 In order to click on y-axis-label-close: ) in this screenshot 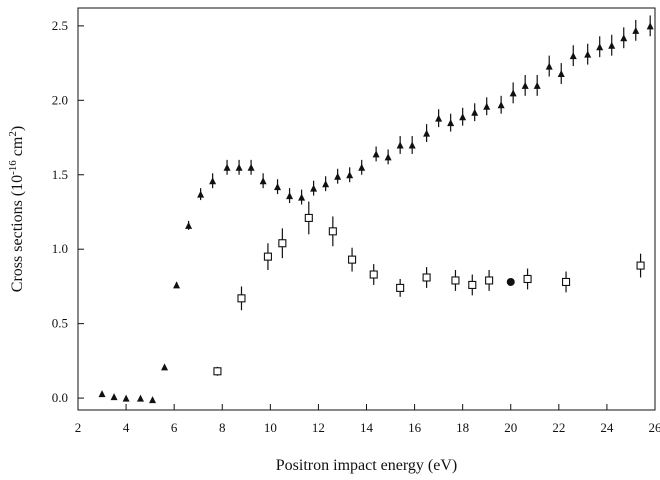, I will do `click(17, 128)`.